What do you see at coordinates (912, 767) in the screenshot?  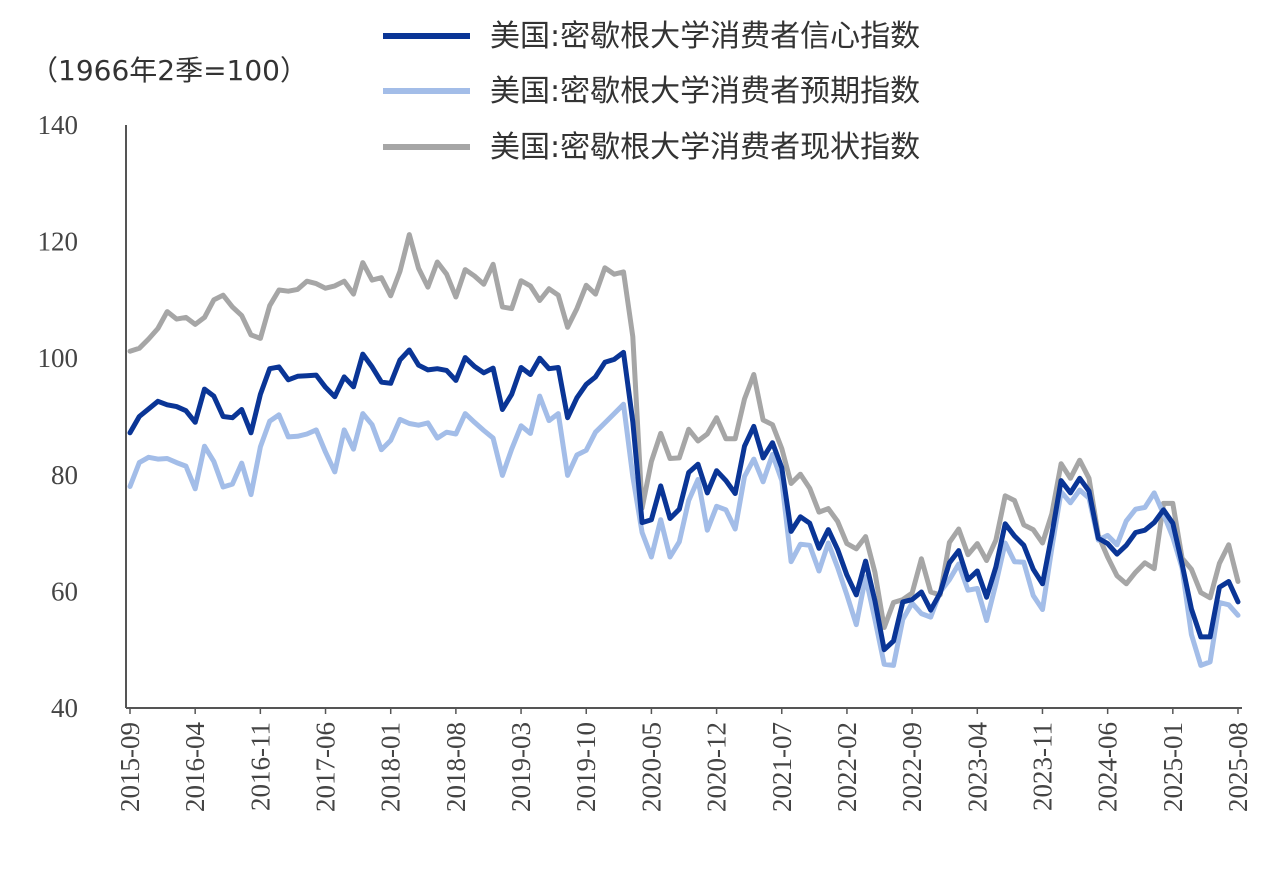 I see `x-tick-label: 2022-09` at bounding box center [912, 767].